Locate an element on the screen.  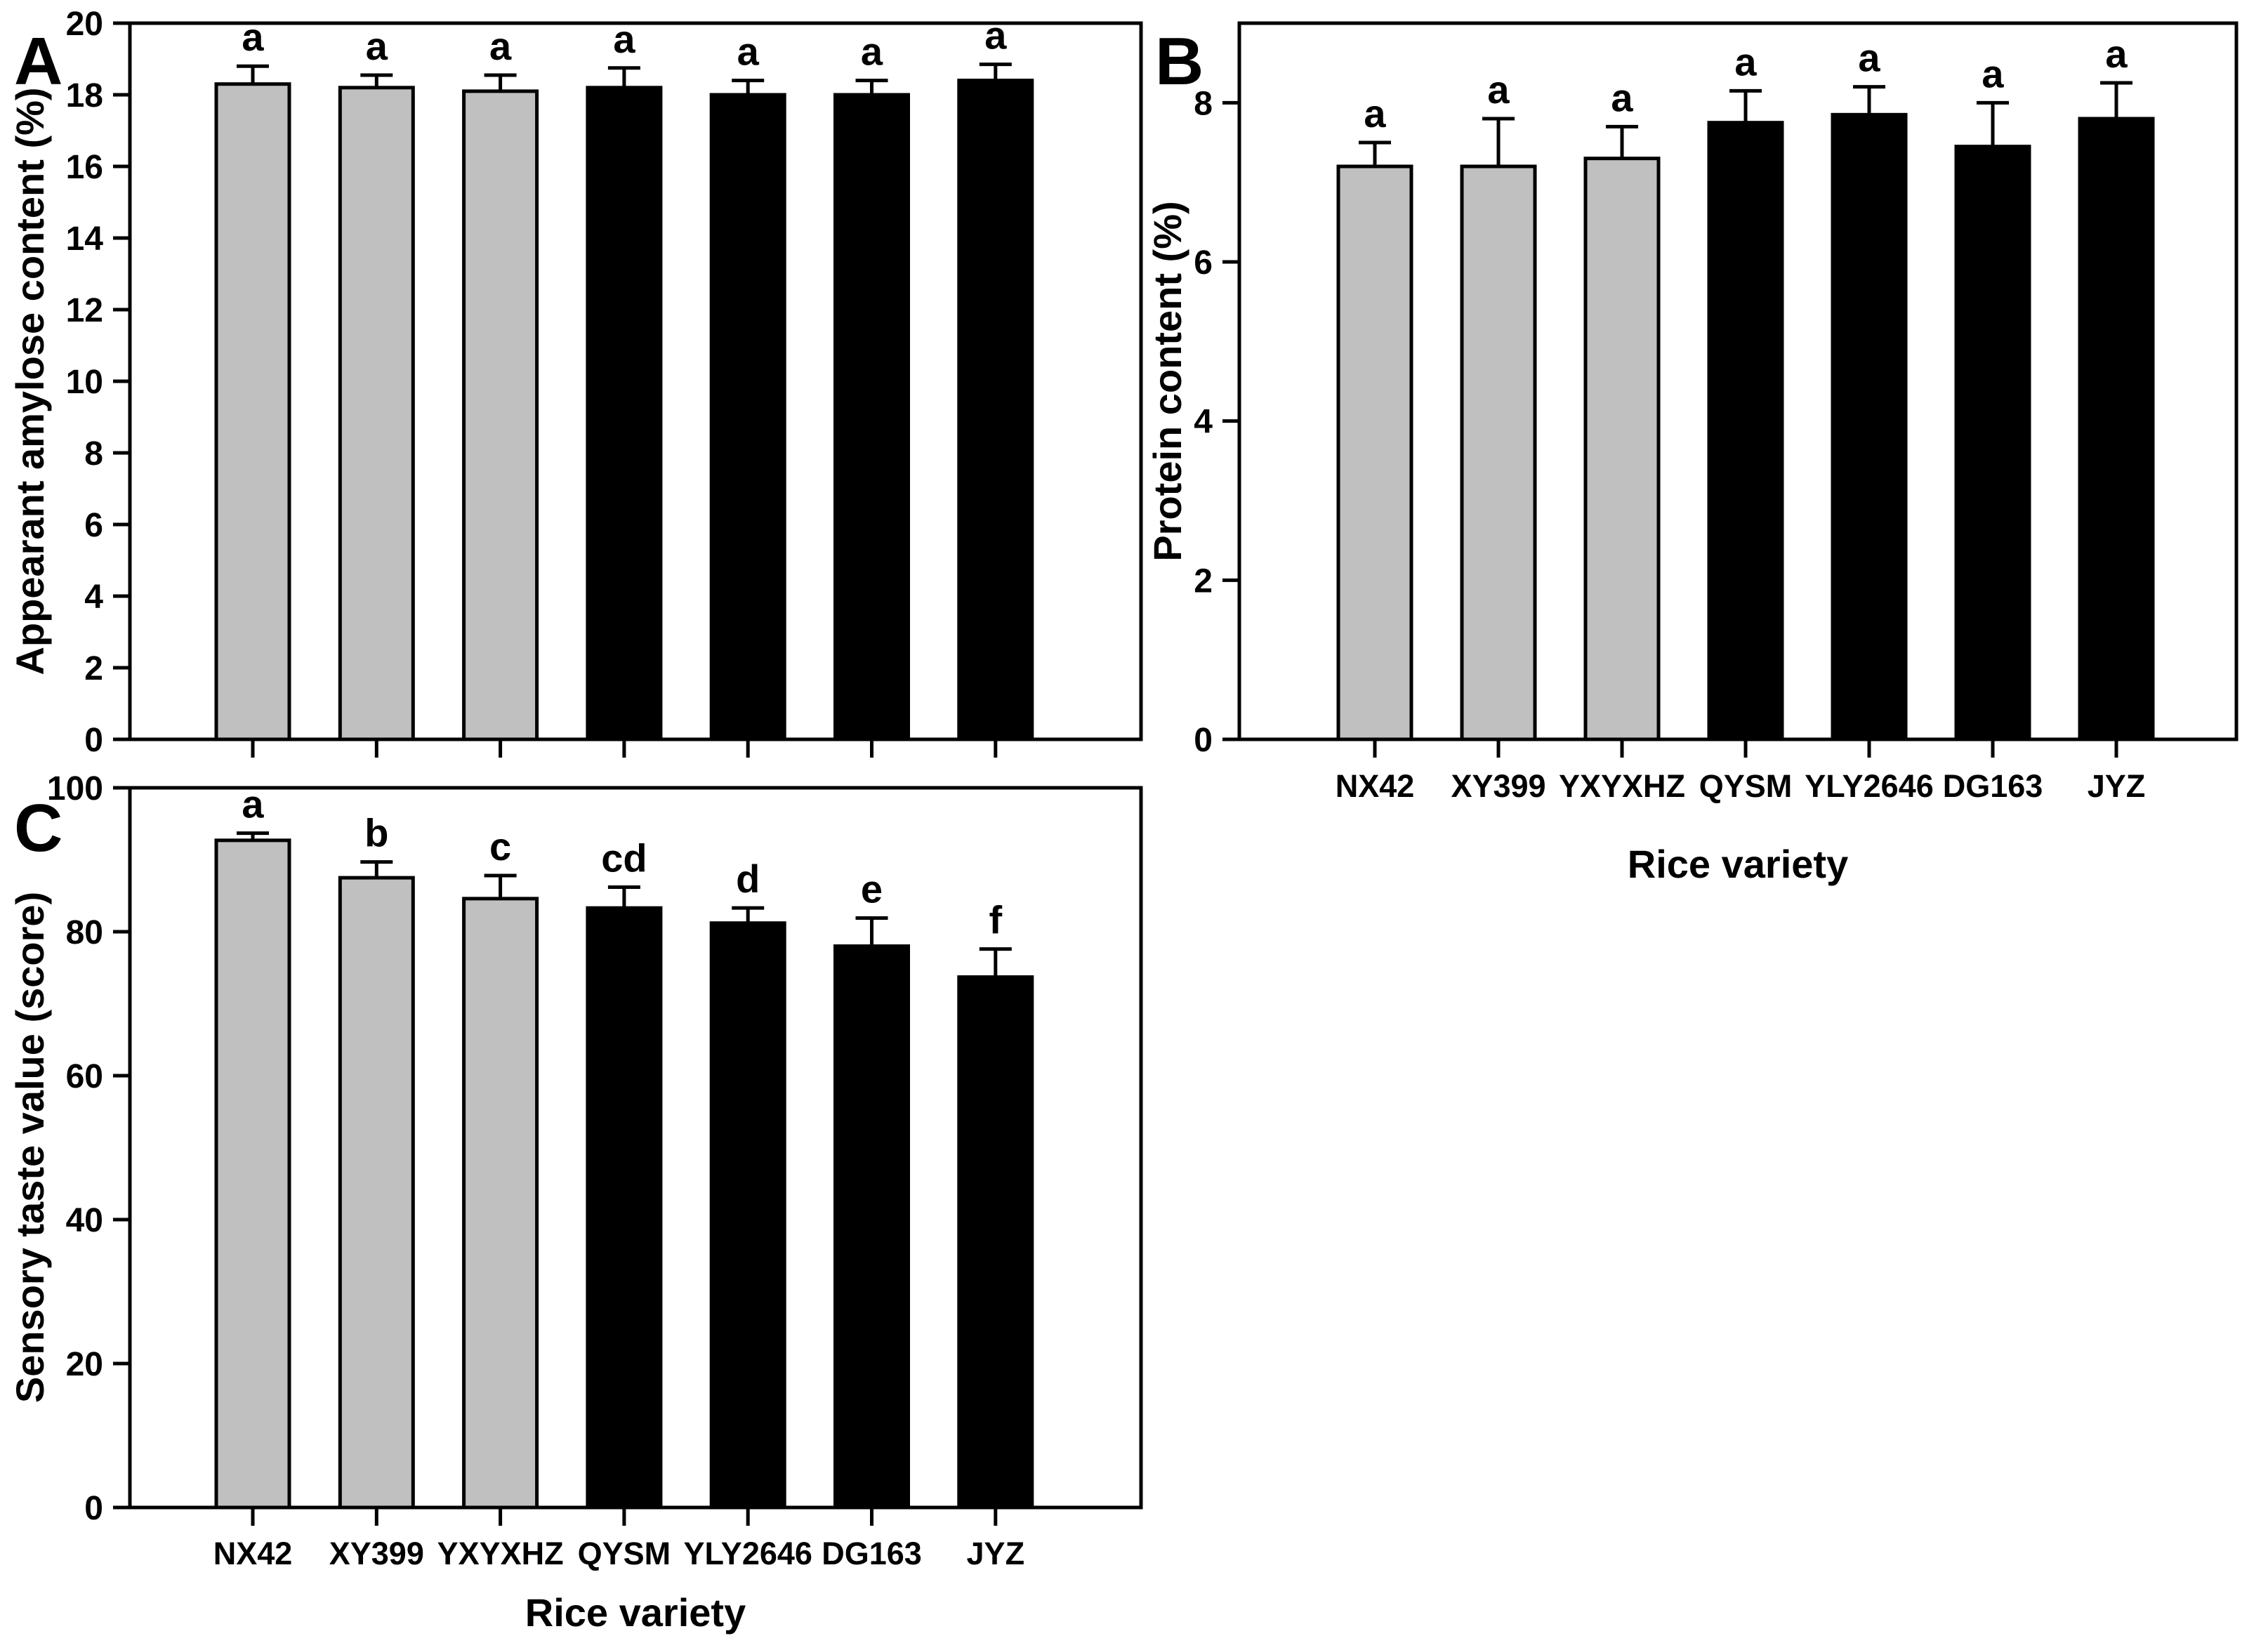
panel-letter-a: A is located at coordinates (38, 61).